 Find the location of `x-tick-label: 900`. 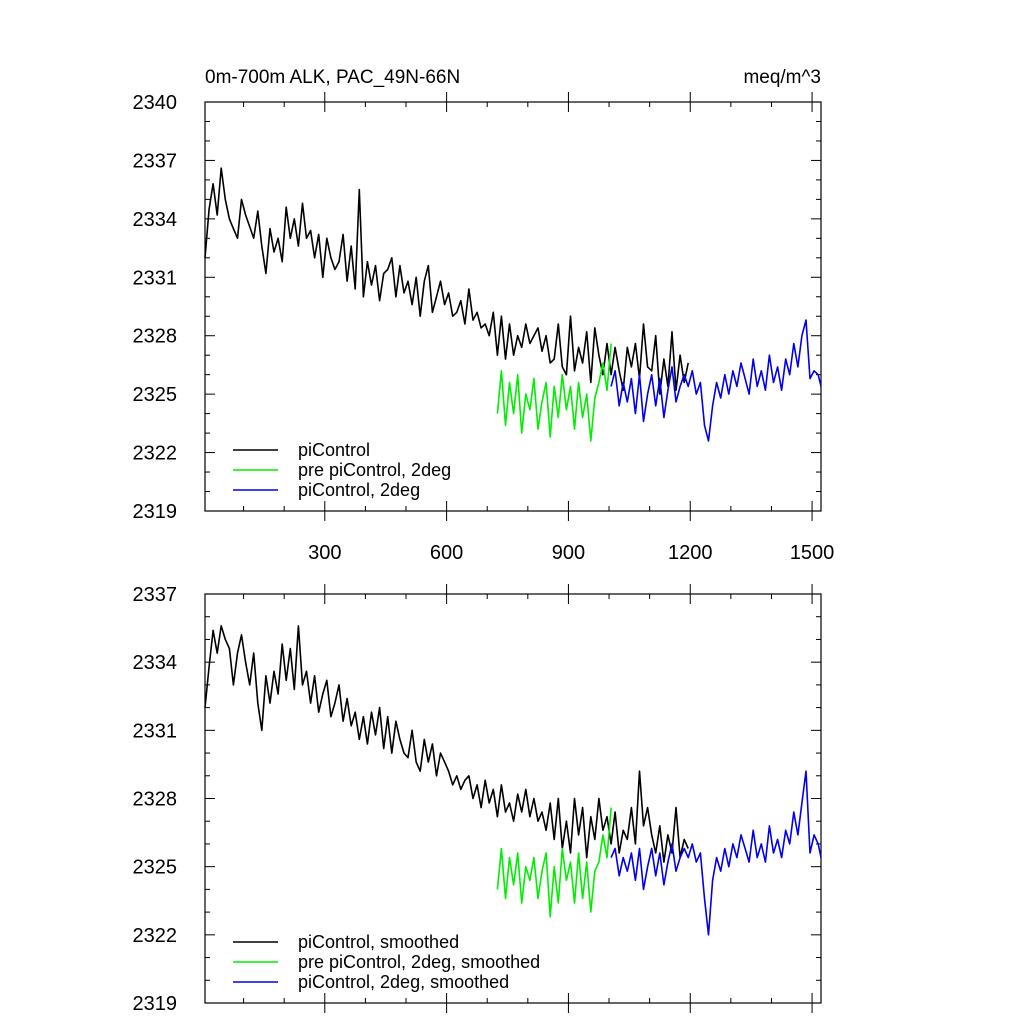

x-tick-label: 900 is located at coordinates (568, 553).